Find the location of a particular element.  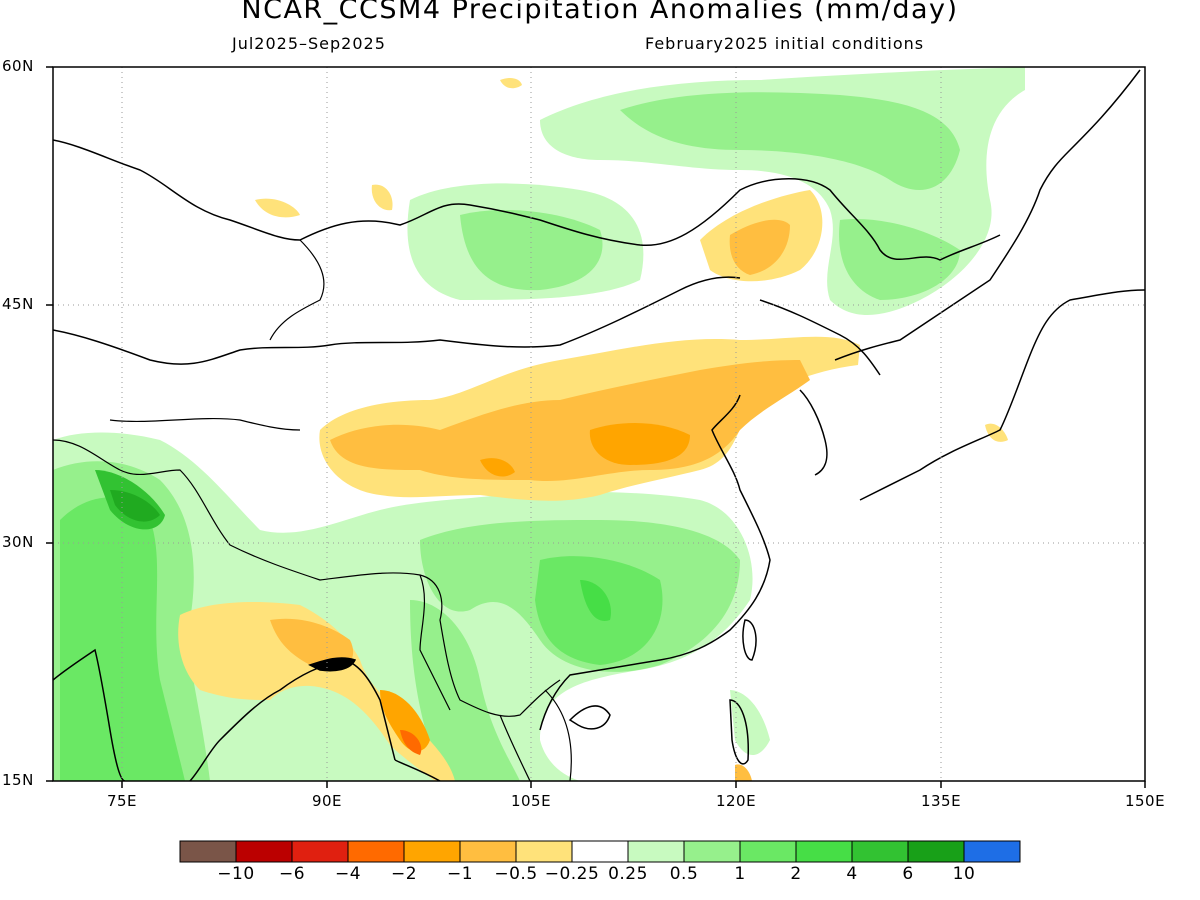

color-legend-label: −1 is located at coordinates (460, 874).